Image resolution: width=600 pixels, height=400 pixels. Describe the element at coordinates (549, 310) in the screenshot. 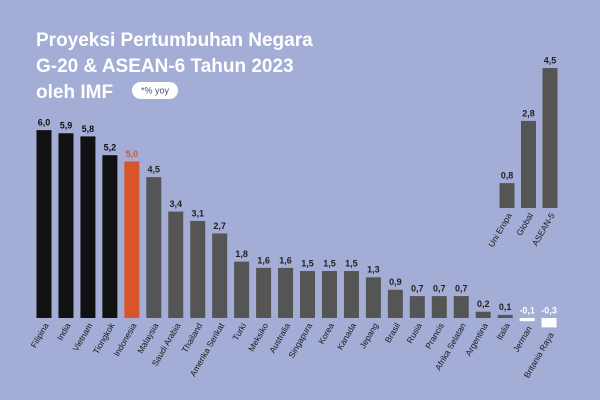

I see `value-label: -0,3` at that location.